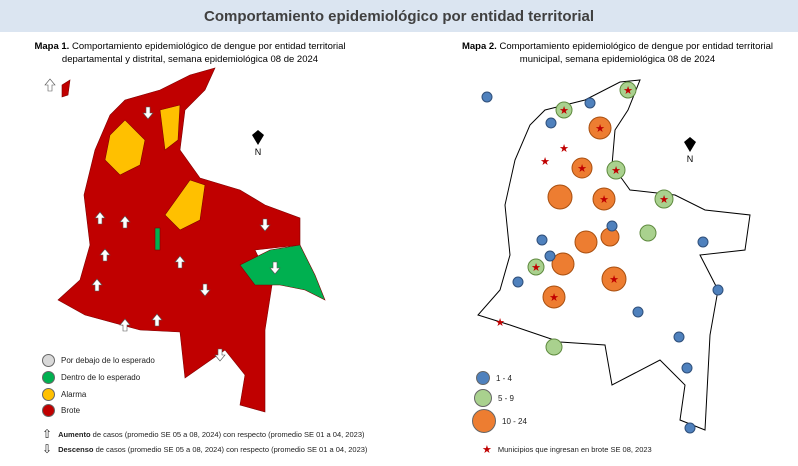 The width and height of the screenshot is (798, 466). Describe the element at coordinates (494, 398) in the screenshot. I see `legend-item: 5 - 9` at that location.